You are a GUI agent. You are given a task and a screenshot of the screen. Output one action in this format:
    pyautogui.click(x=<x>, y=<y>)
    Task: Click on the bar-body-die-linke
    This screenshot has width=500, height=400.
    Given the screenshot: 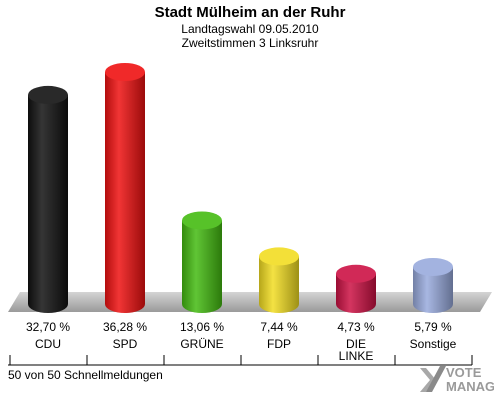 What is the action you would take?
    pyautogui.click(x=356, y=293)
    